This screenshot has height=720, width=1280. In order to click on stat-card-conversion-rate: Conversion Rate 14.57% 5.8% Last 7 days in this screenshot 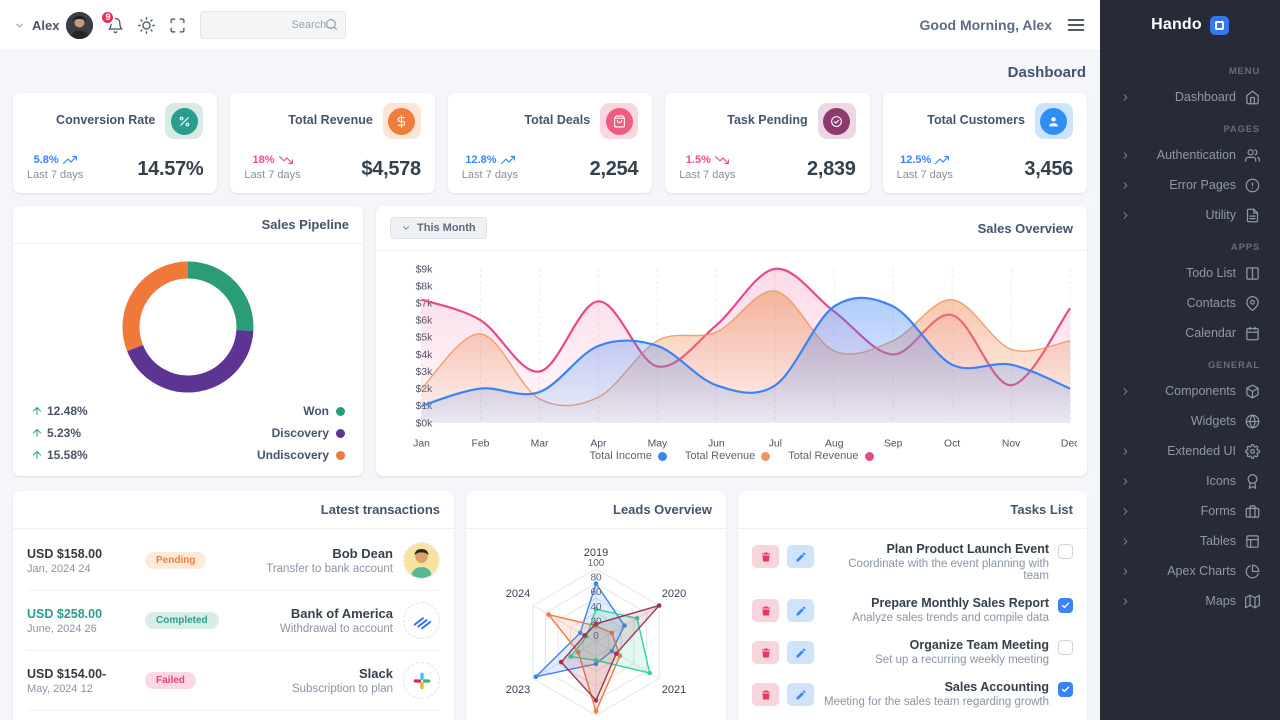, I will do `click(115, 143)`.